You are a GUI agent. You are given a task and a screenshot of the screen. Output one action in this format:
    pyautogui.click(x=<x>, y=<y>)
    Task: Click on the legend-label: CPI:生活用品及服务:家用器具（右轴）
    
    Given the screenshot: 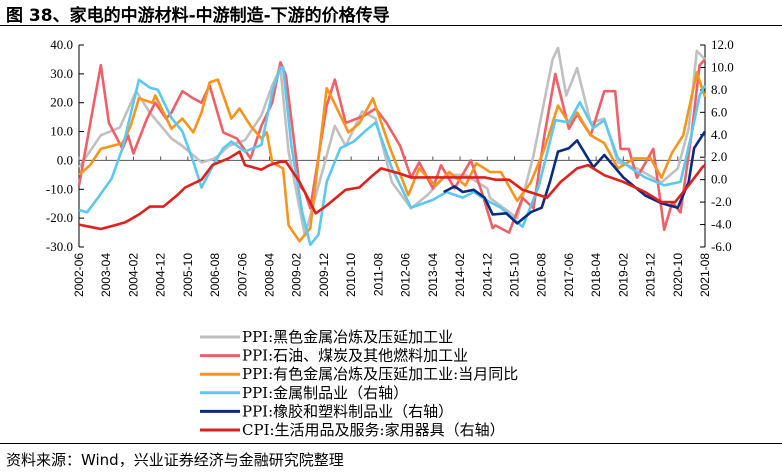 What is the action you would take?
    pyautogui.click(x=373, y=430)
    